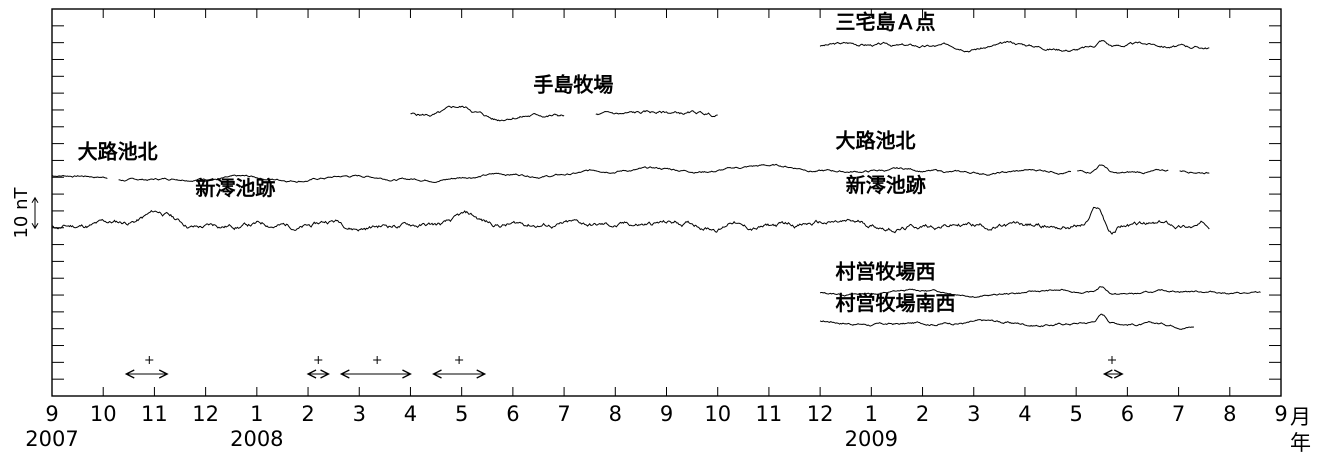 The height and width of the screenshot is (454, 1318). Describe the element at coordinates (35, 226) in the screenshot. I see `scale-arrow-bottom` at that location.